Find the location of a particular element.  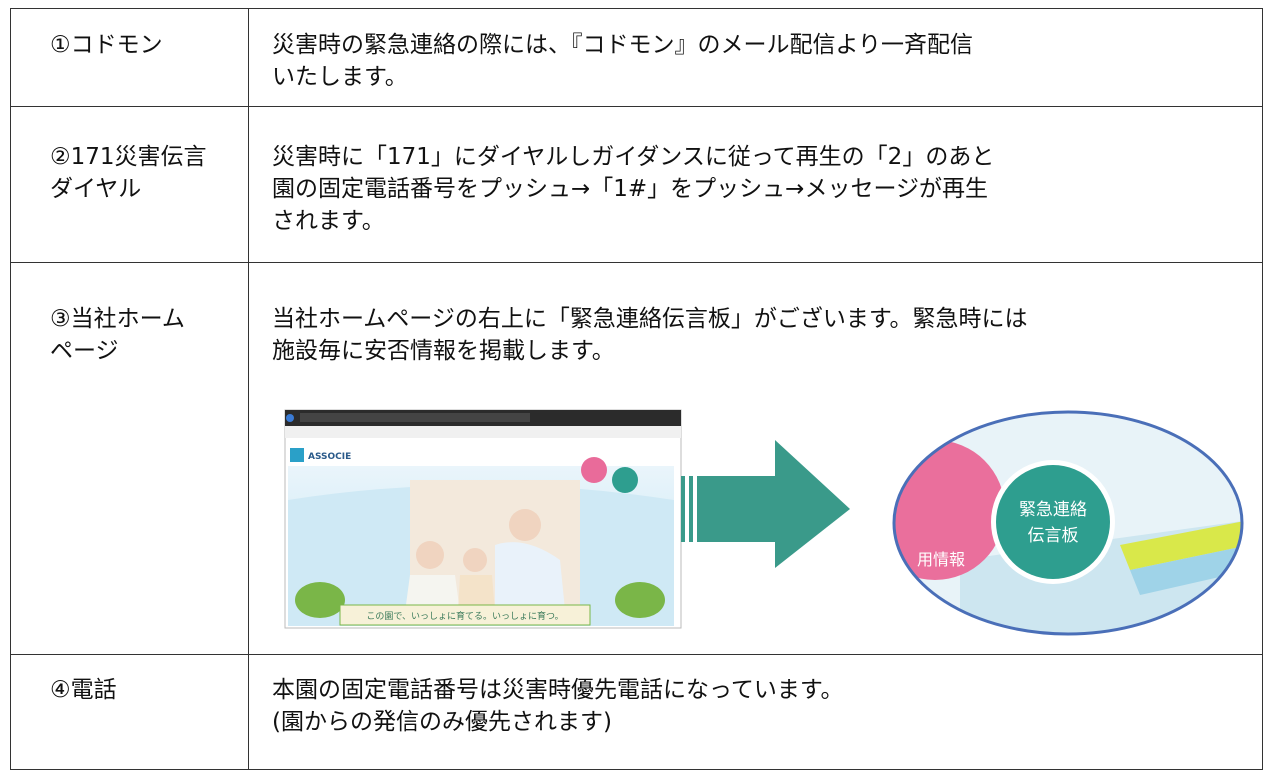

row-text: (園からの発信のみ優先されます) is located at coordinates (442, 722).